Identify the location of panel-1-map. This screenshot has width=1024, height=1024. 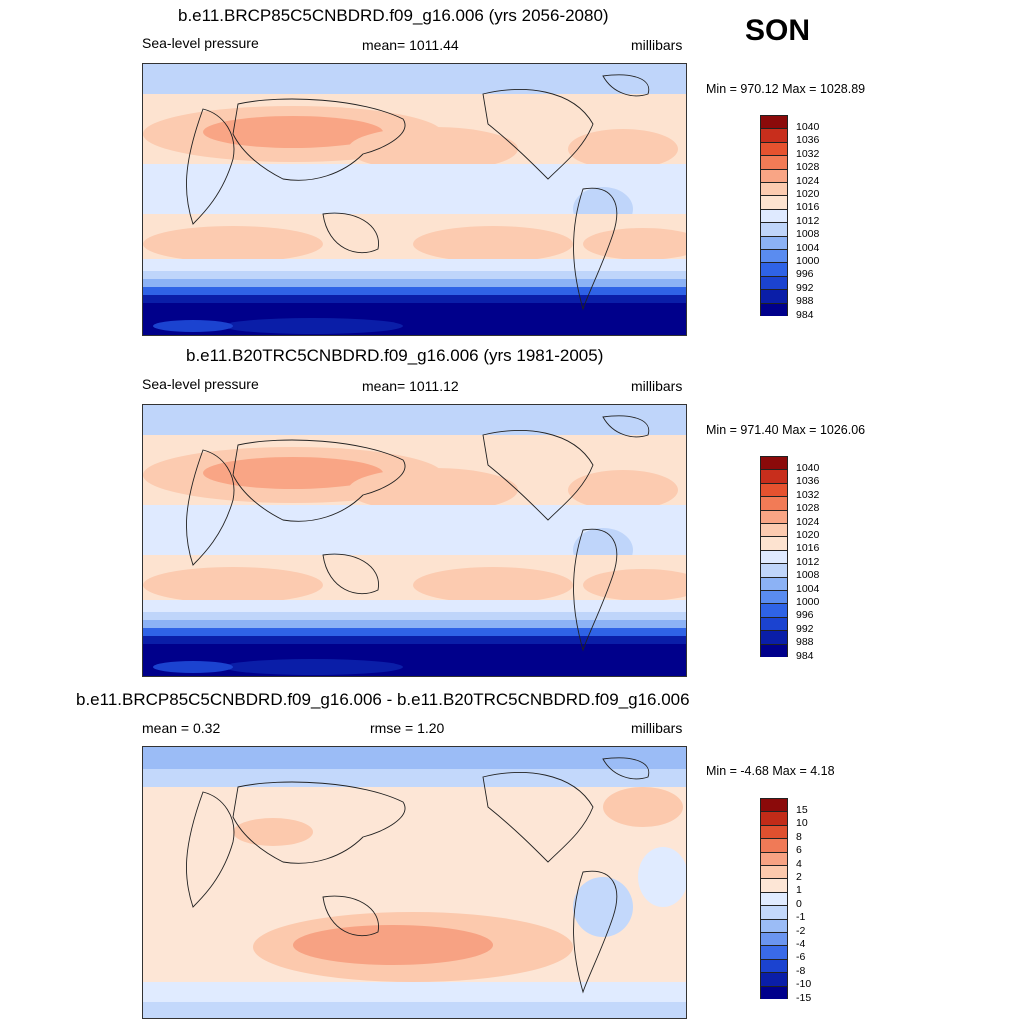
(414, 199).